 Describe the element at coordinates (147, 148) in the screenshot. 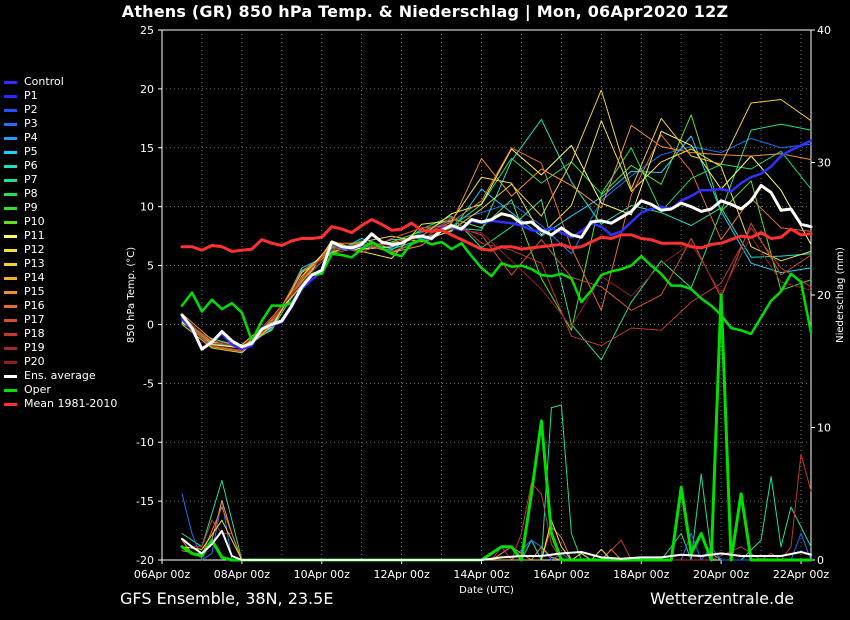

I see `y-tick-label: 15` at that location.